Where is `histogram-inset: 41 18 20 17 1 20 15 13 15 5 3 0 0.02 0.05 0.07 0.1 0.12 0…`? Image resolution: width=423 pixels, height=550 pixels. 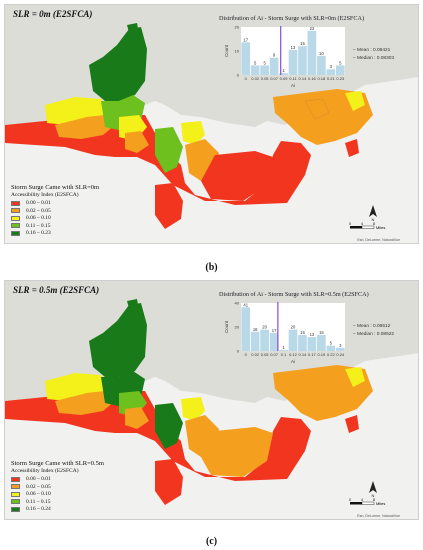
histogram-inset: 41 18 20 17 1 20 15 13 15 5 3 0 0.02 0.05 0.07 0.1 0.12 0… is located at coordinates (317, 329).